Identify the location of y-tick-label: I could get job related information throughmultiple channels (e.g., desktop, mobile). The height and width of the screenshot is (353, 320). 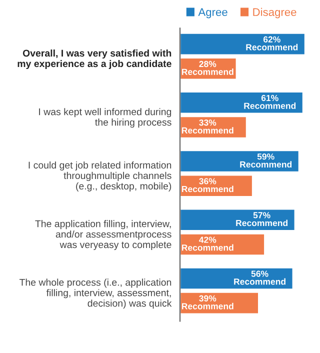
(100, 176).